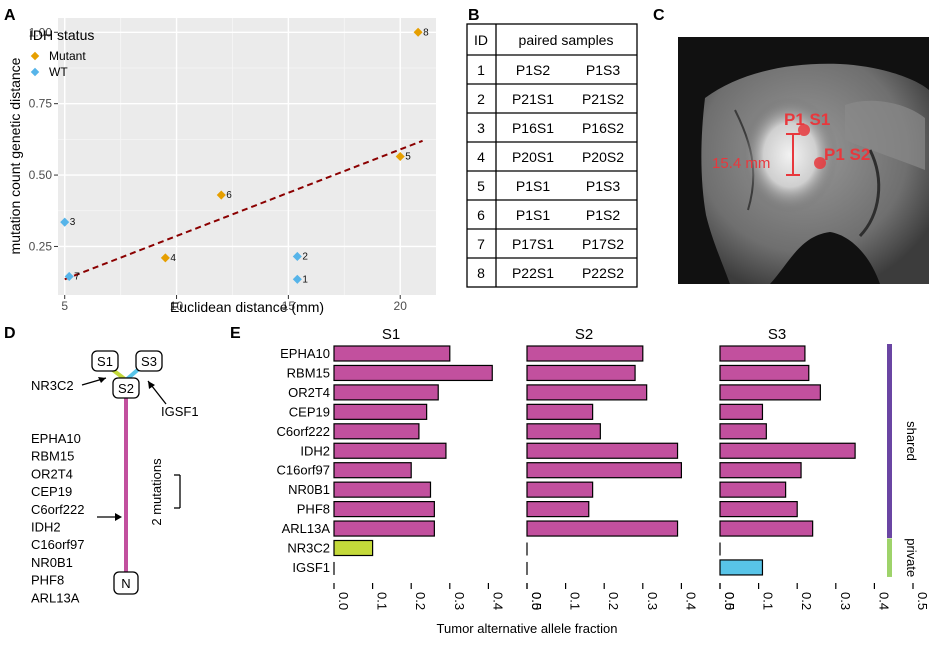  I want to click on point-label: 7, so click(77, 276).